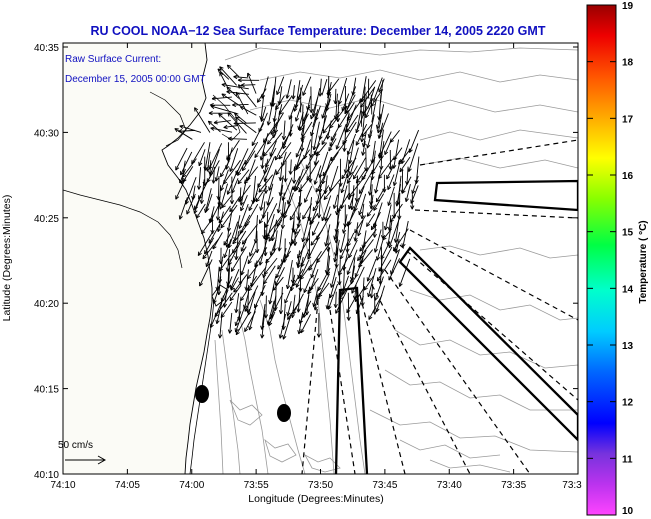 Image resolution: width=651 pixels, height=519 pixels. I want to click on y-tick-label: 40:20, so click(46, 304).